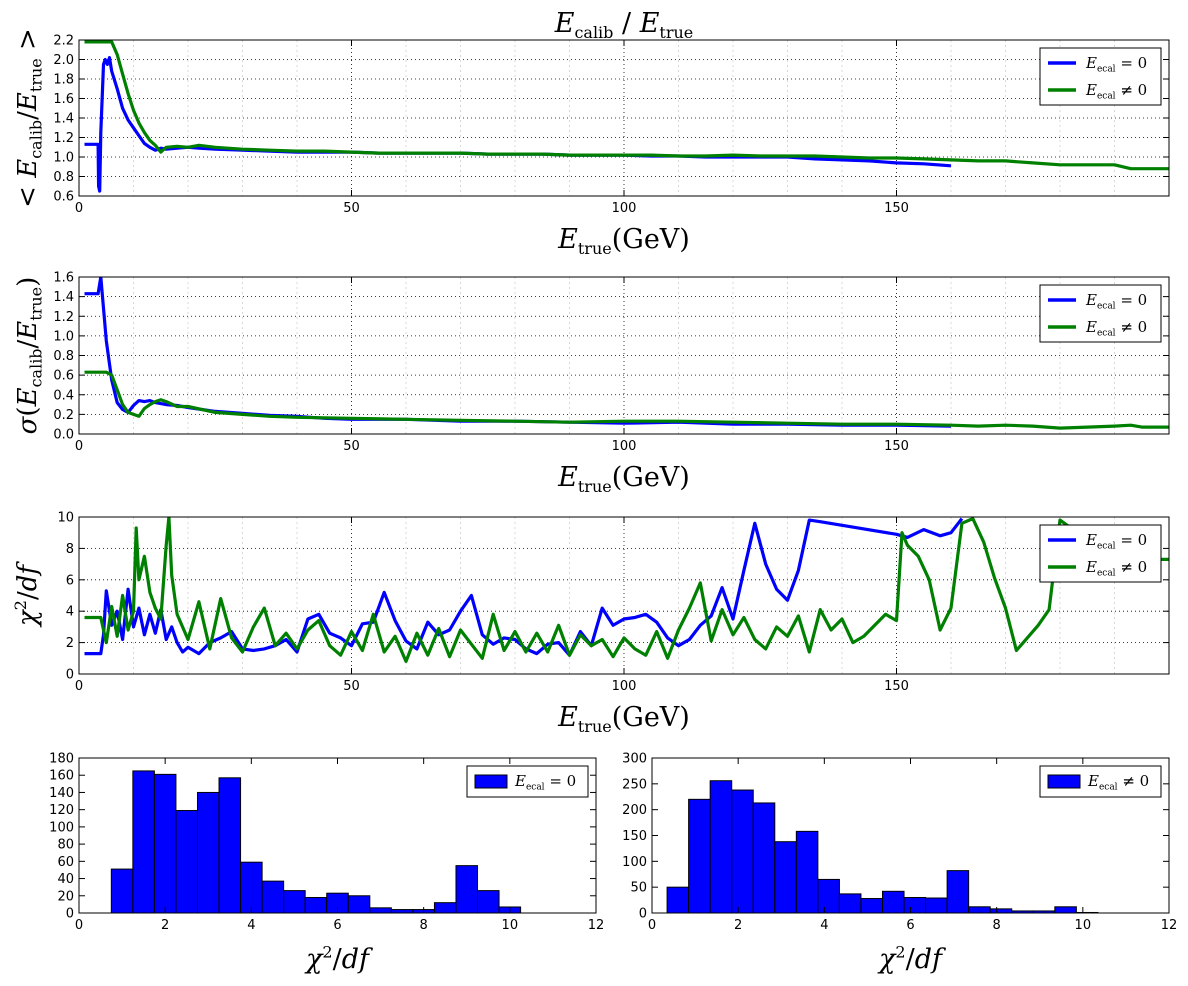 The width and height of the screenshot is (1188, 986). What do you see at coordinates (165, 925) in the screenshot?
I see `x-tick-label: 2` at bounding box center [165, 925].